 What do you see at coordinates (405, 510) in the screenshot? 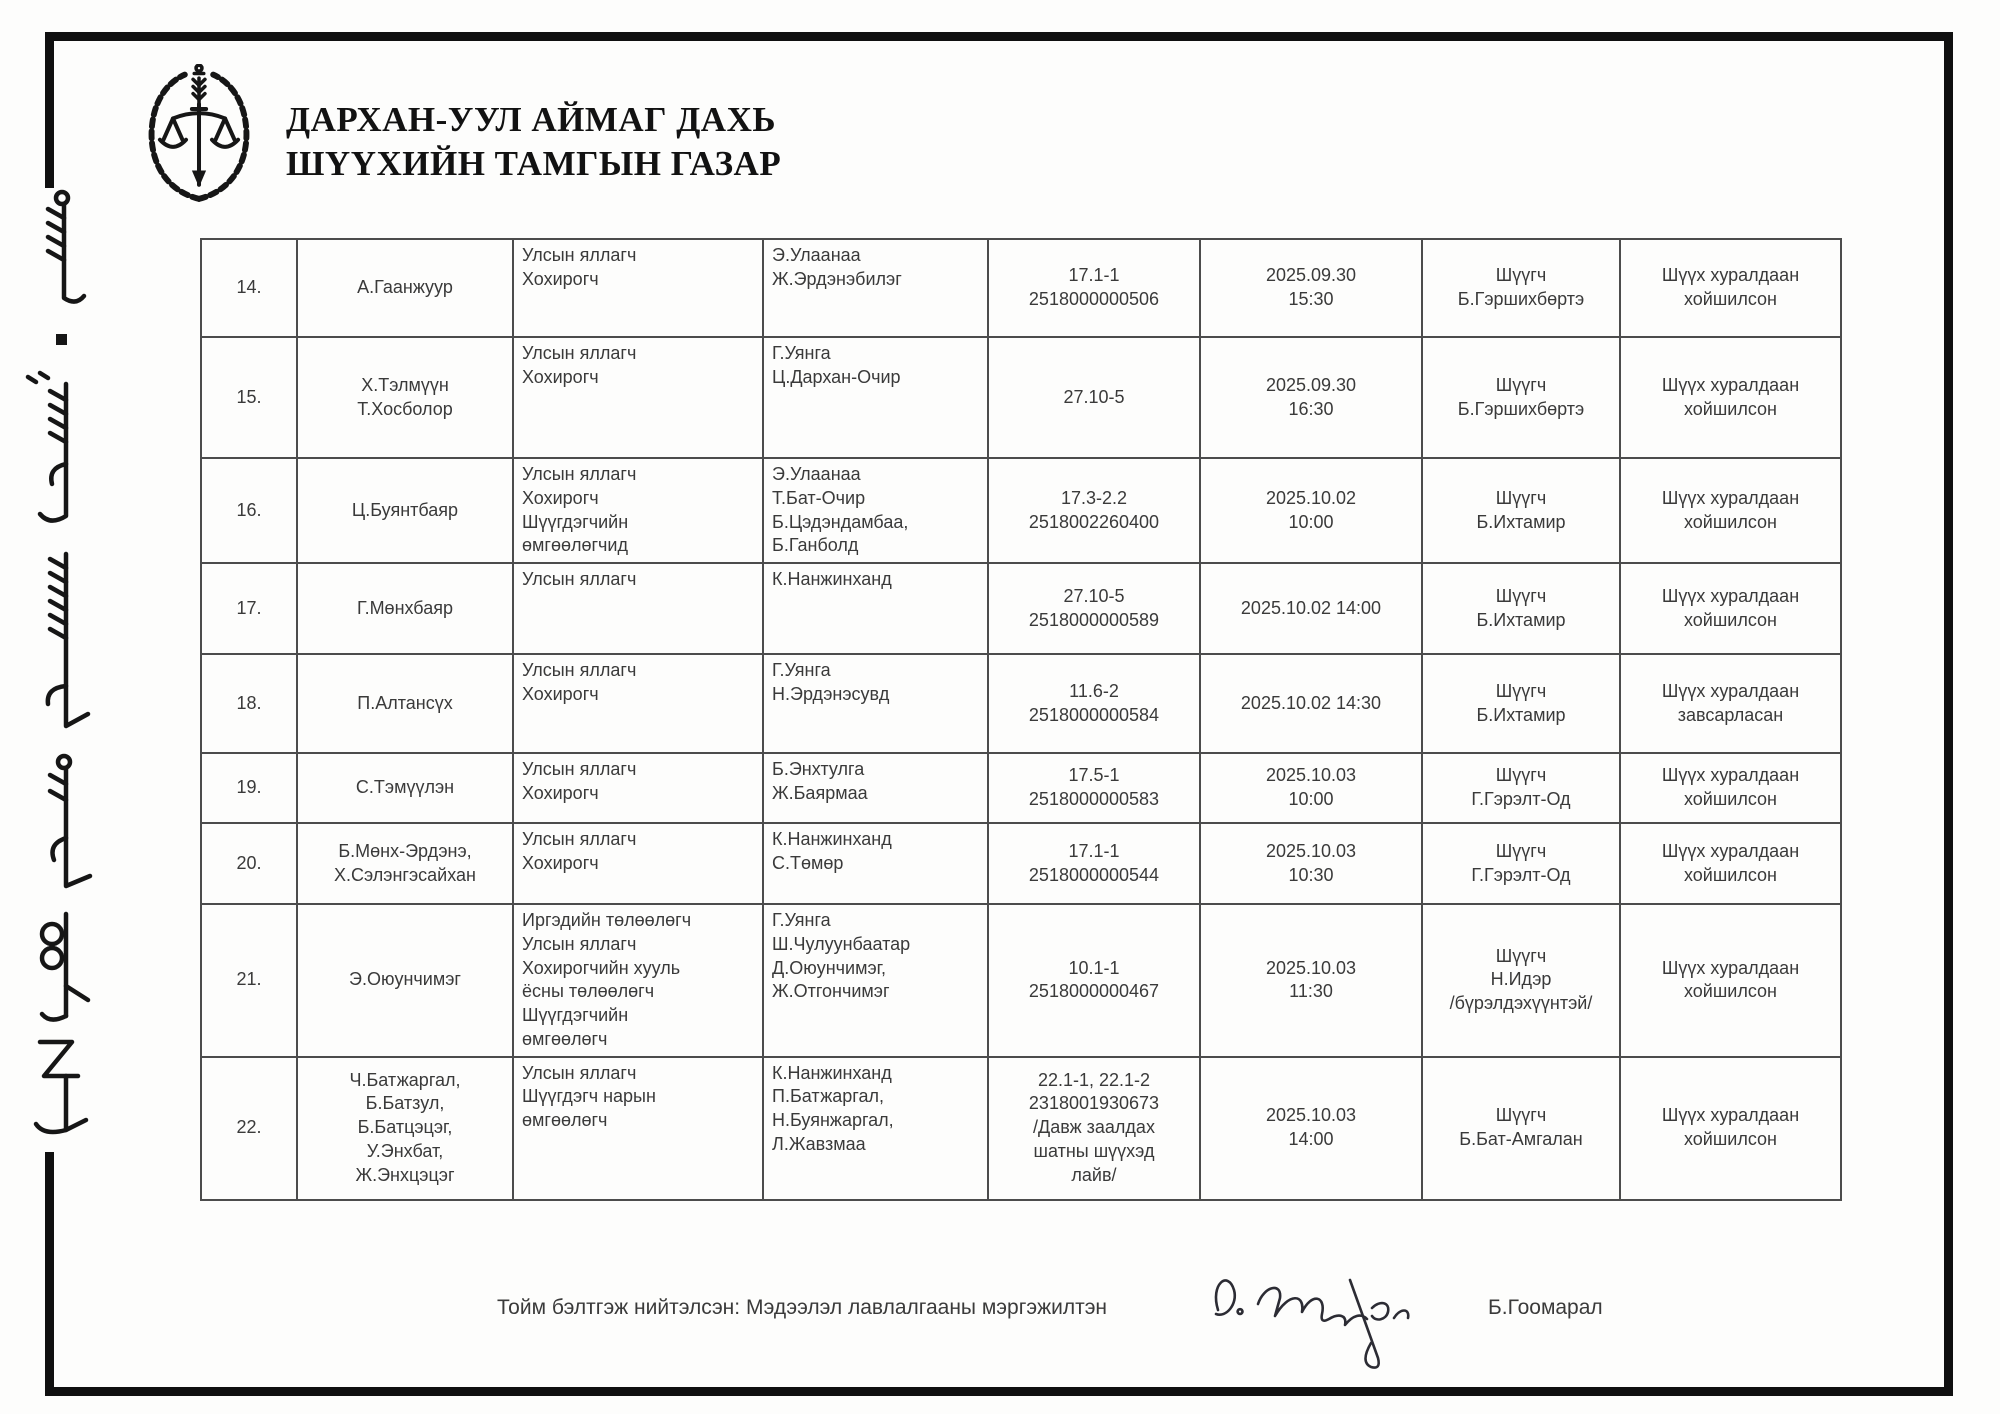
I see `cell-defendants: Ц.Буянтбаяр` at bounding box center [405, 510].